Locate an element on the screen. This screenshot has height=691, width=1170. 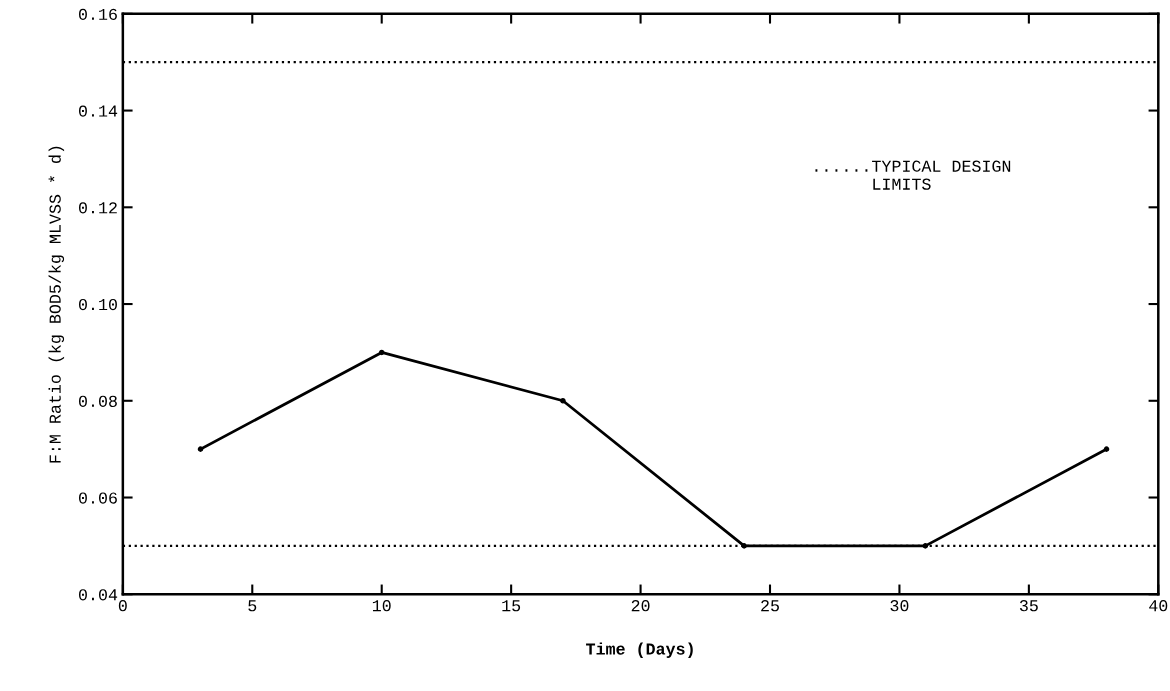
x-axis-title: Time (Days) is located at coordinates (639, 650).